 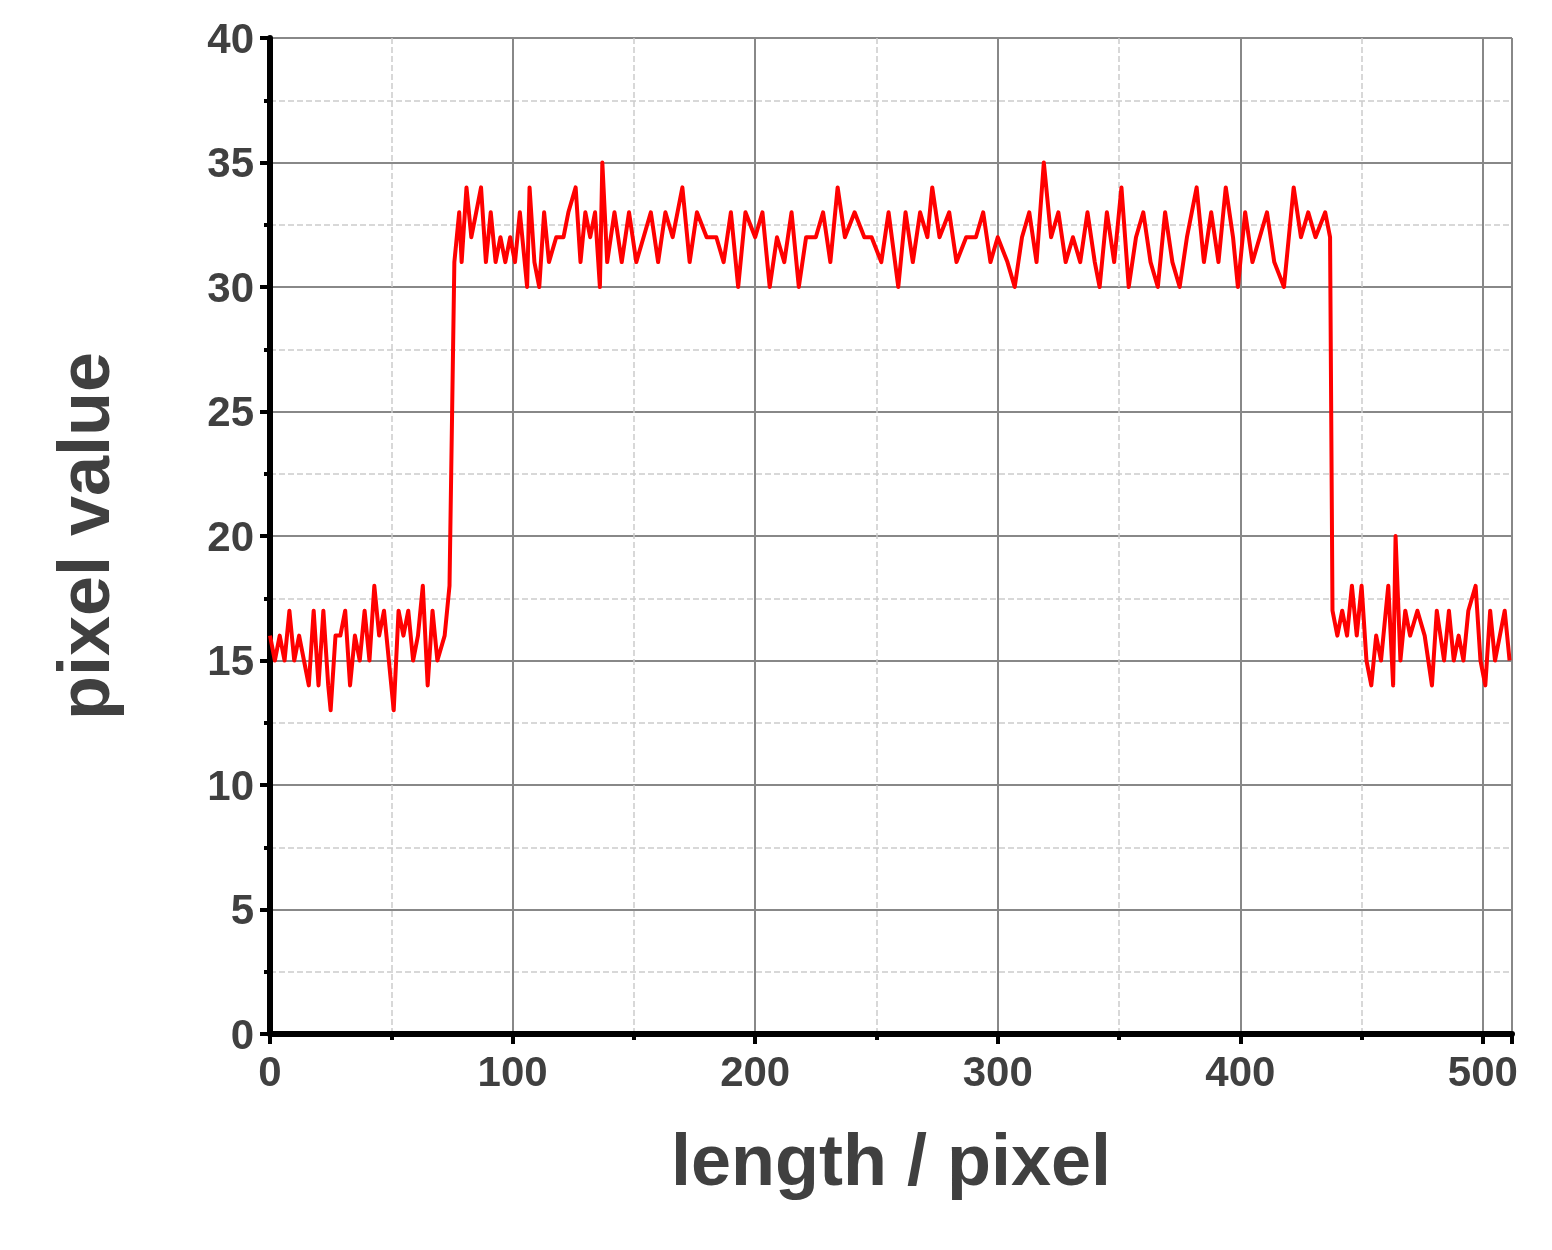 What do you see at coordinates (242, 1034) in the screenshot?
I see `y-tick-label: 0` at bounding box center [242, 1034].